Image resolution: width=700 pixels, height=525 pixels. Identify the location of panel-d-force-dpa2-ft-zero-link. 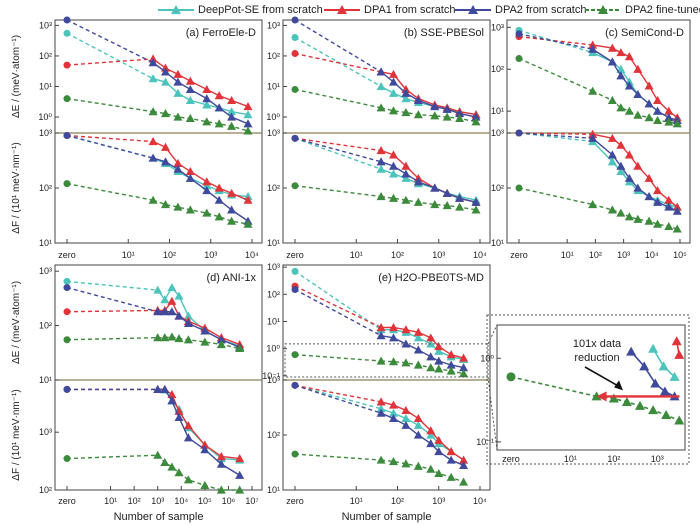
(112, 457).